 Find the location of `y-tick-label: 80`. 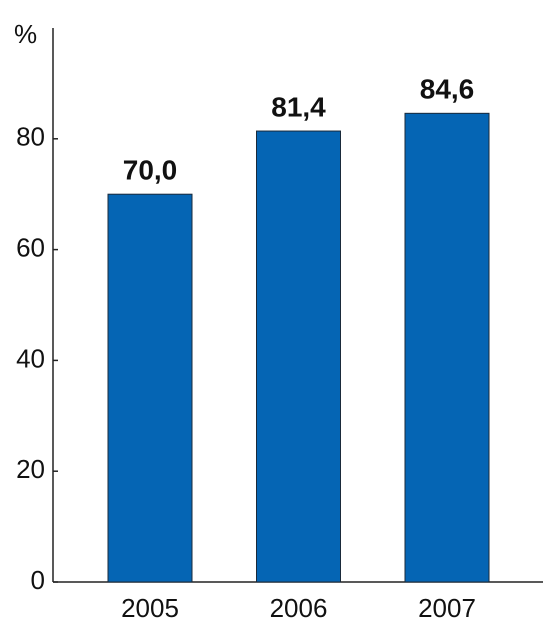

y-tick-label: 80 is located at coordinates (30, 137).